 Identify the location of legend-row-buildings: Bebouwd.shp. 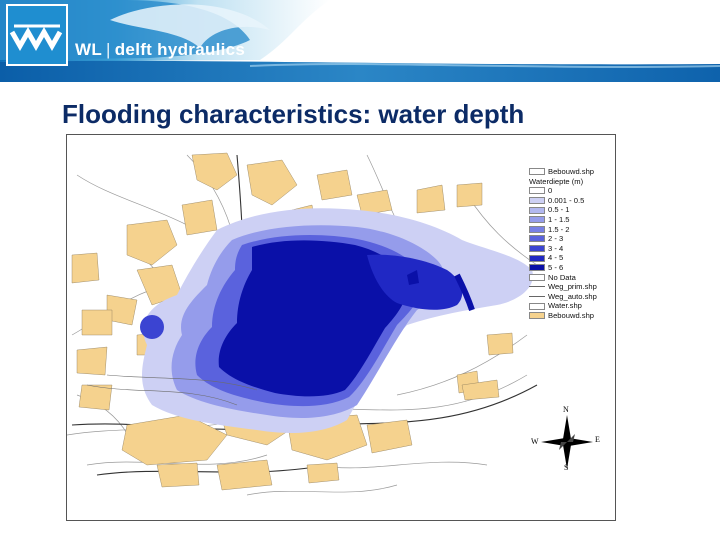
(571, 316).